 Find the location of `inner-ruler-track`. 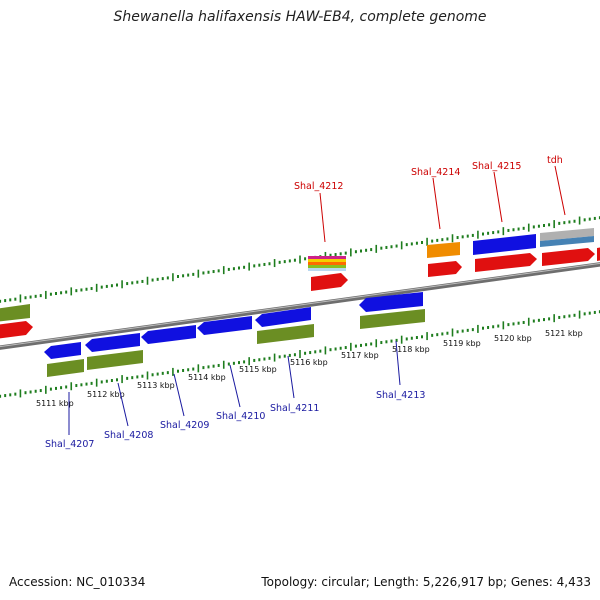

inner-ruler-track is located at coordinates (300, 354).